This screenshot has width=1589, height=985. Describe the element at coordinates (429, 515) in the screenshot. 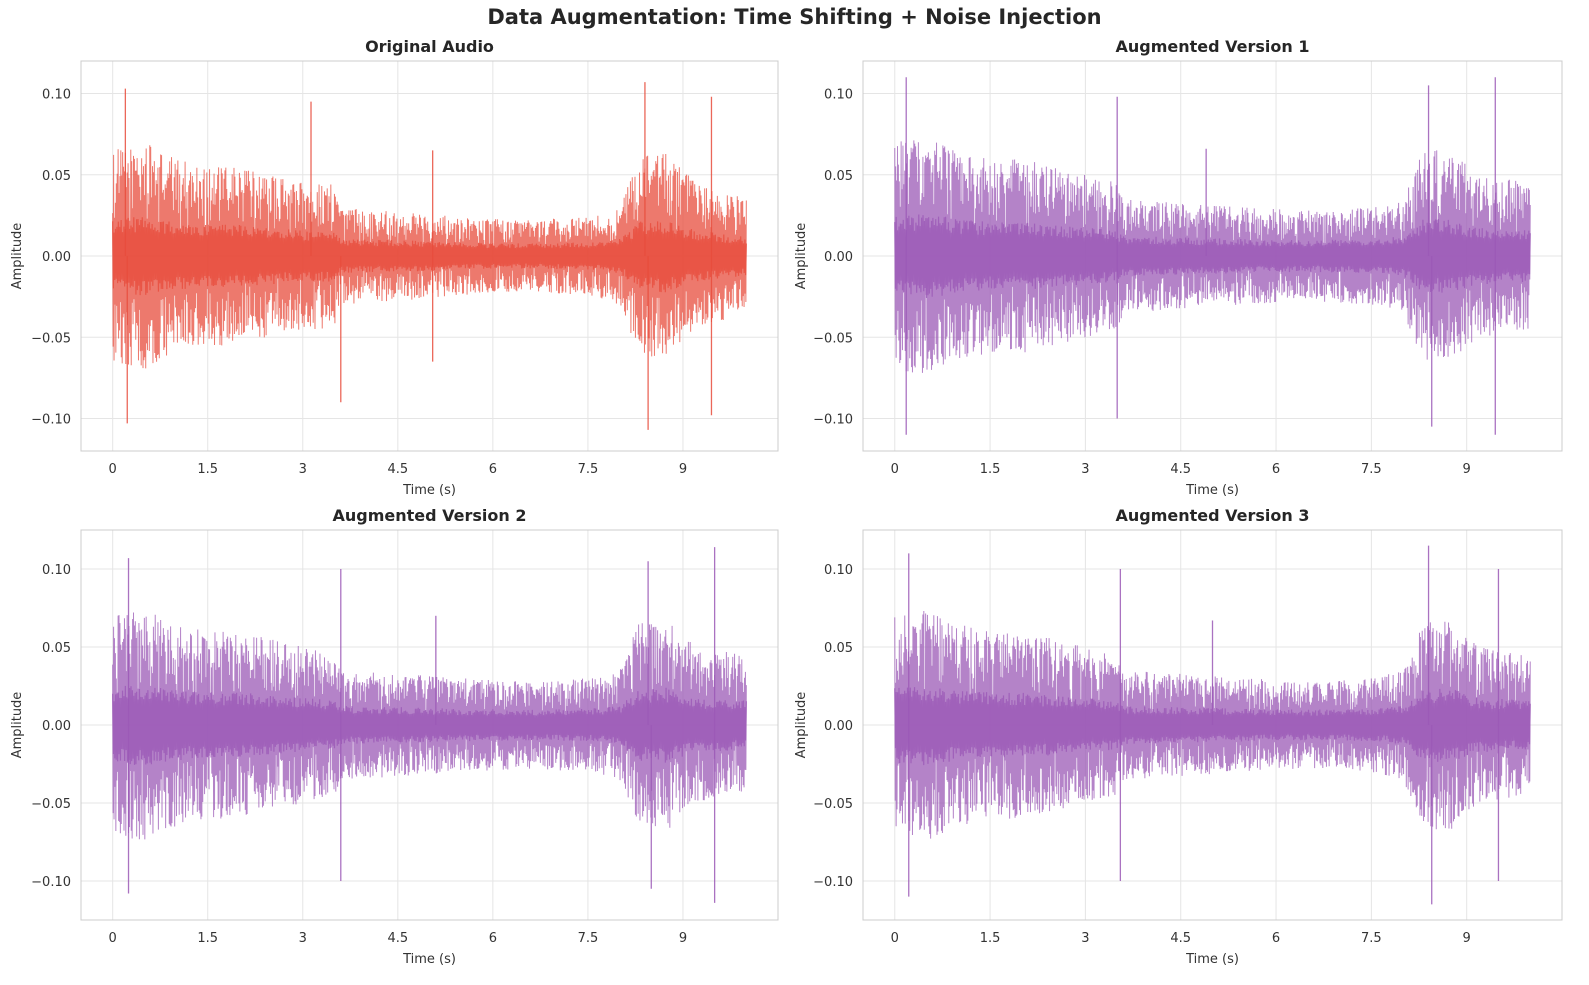

I see `chart-title: Augmented Version 2` at that location.